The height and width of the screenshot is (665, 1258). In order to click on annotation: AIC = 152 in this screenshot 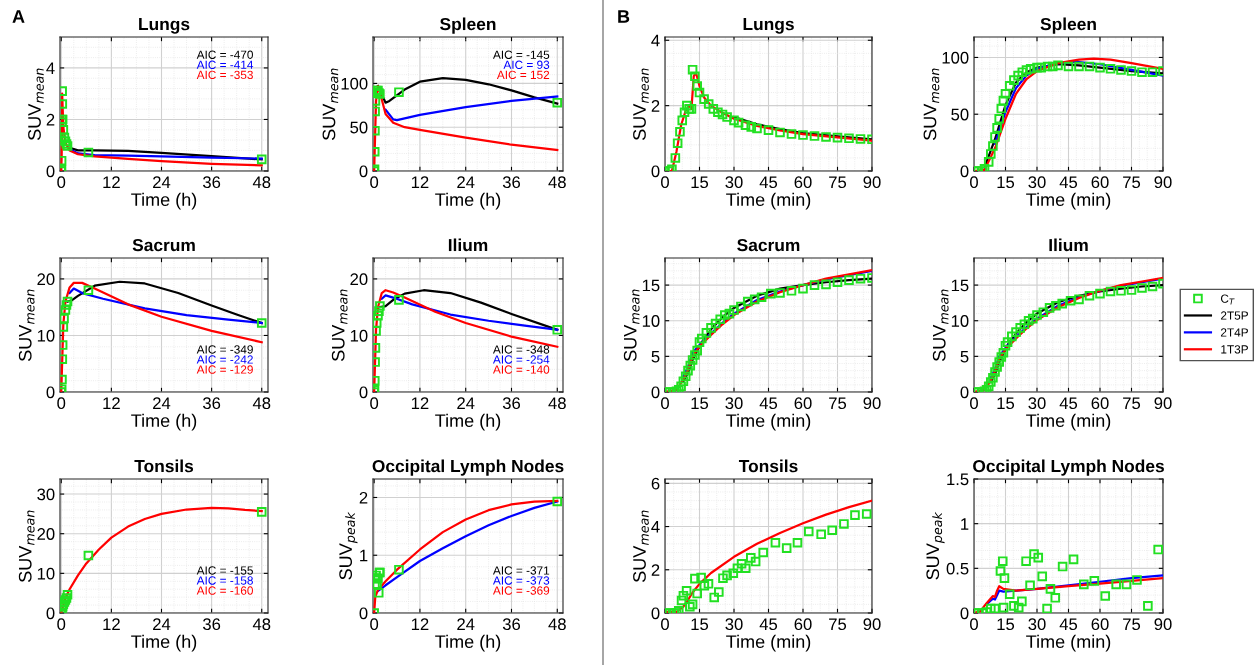, I will do `click(523, 75)`.